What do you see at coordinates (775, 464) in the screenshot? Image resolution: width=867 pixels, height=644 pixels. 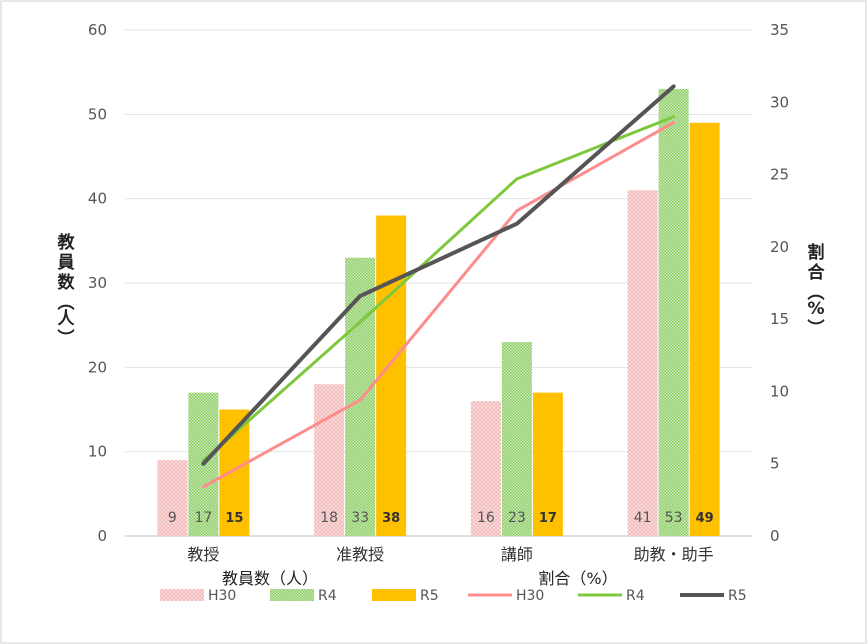 I see `y-right-tick-label: 5` at bounding box center [775, 464].